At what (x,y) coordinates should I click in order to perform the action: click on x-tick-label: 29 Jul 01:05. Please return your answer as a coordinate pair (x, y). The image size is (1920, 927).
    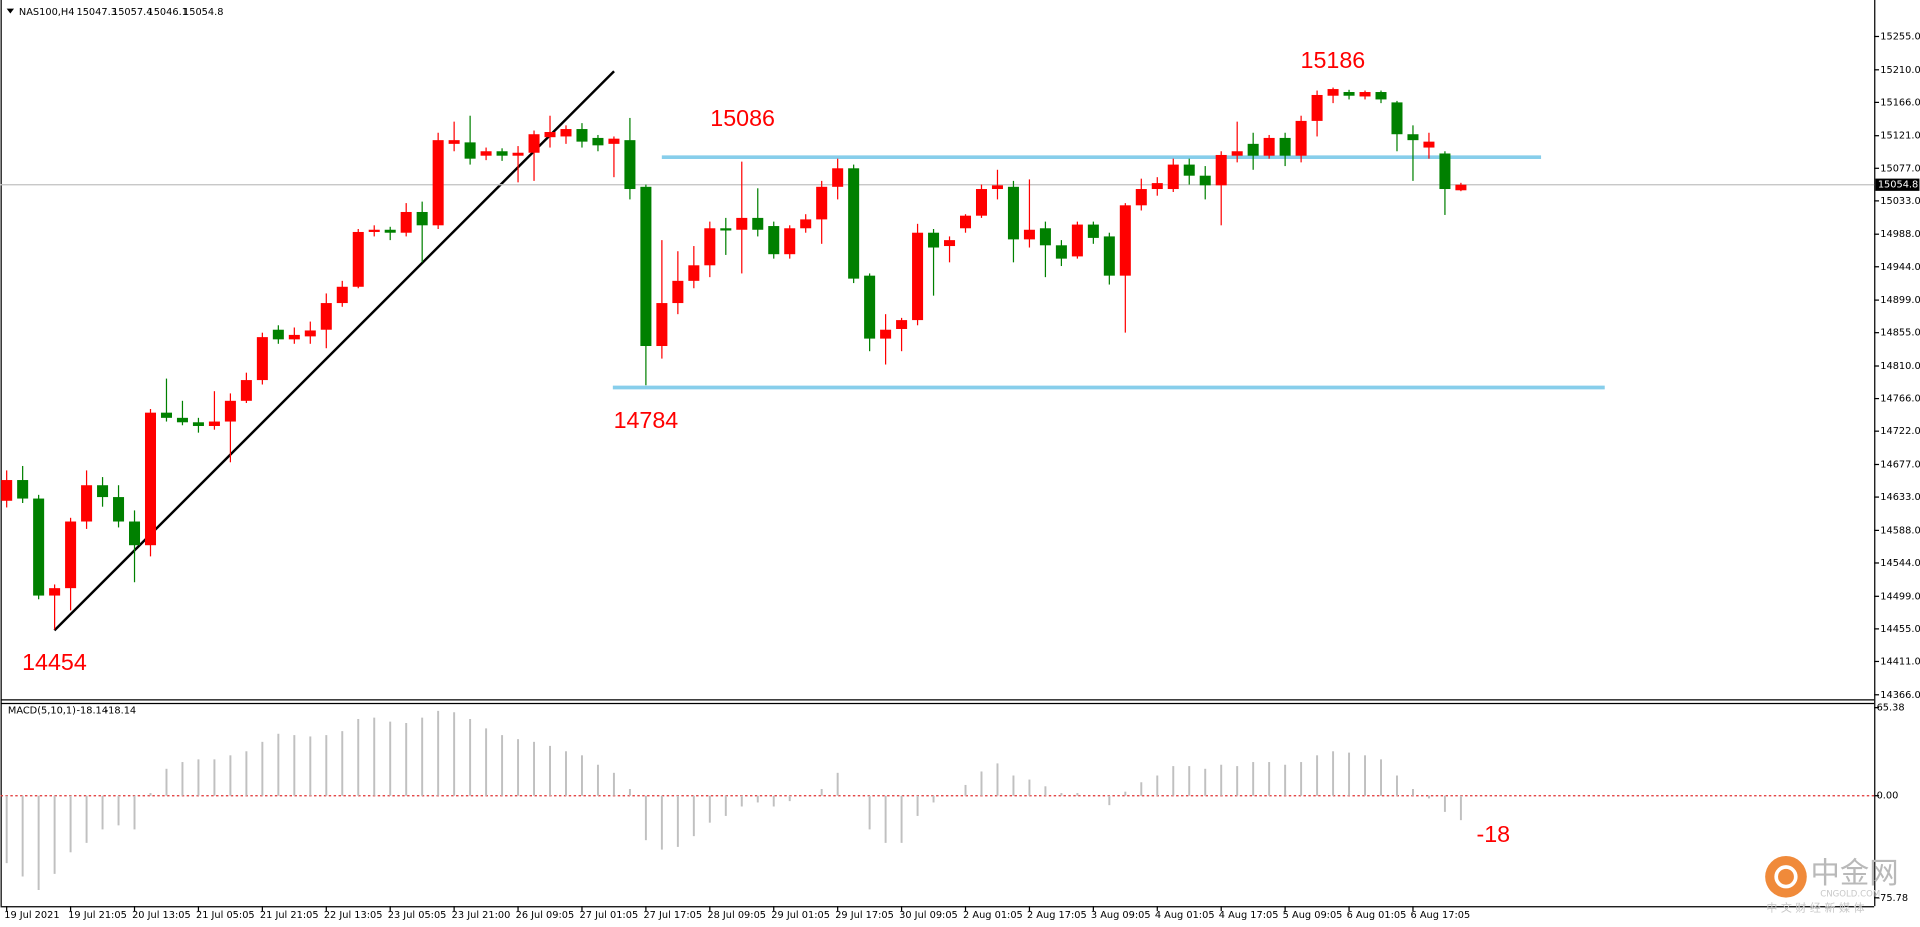
    Looking at the image, I should click on (800, 915).